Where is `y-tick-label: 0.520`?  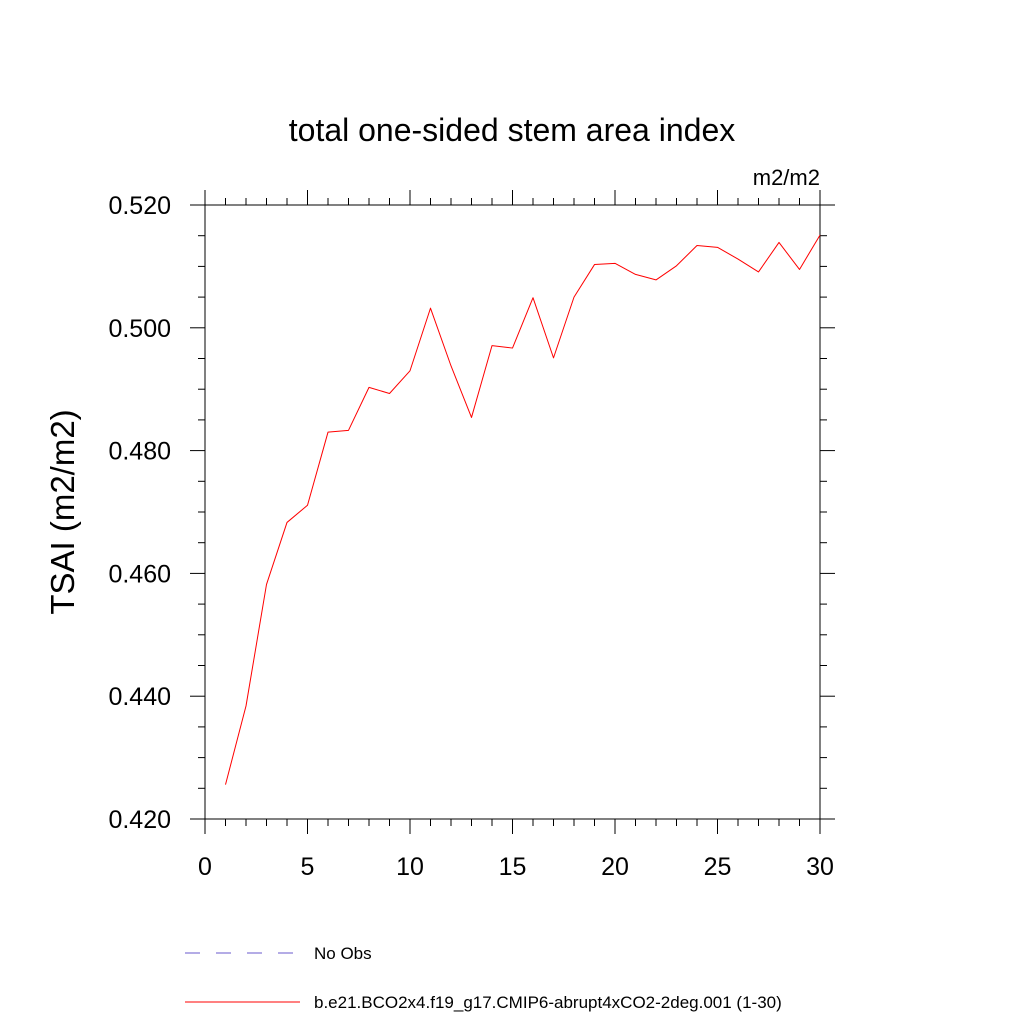 y-tick-label: 0.520 is located at coordinates (139, 206).